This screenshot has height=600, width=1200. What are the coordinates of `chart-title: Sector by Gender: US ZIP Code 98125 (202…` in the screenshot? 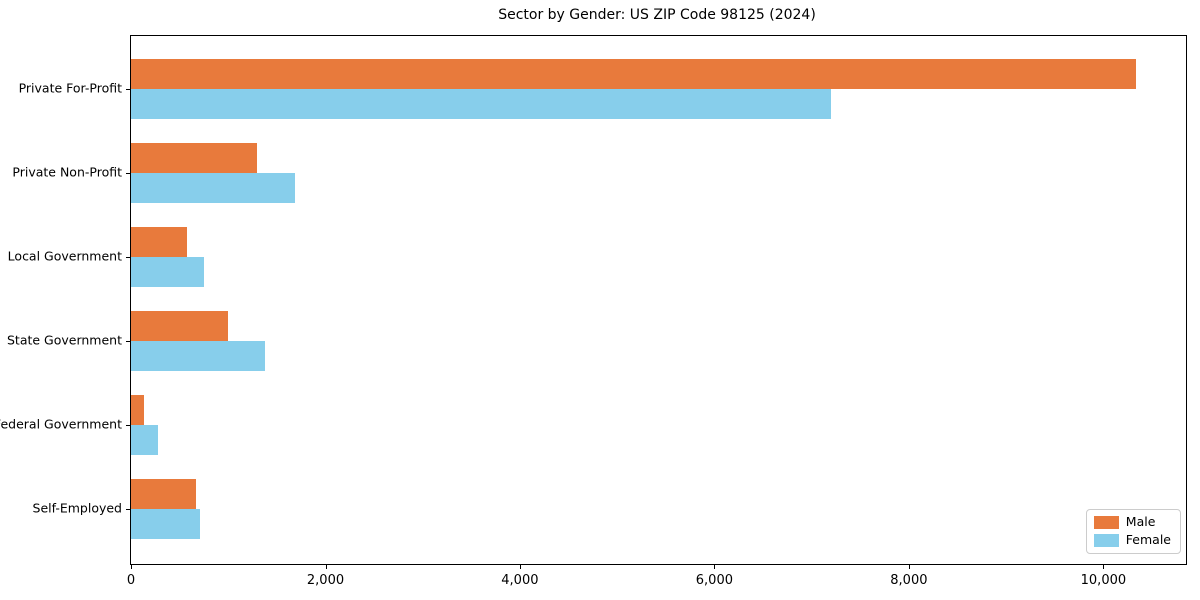 It's located at (657, 15).